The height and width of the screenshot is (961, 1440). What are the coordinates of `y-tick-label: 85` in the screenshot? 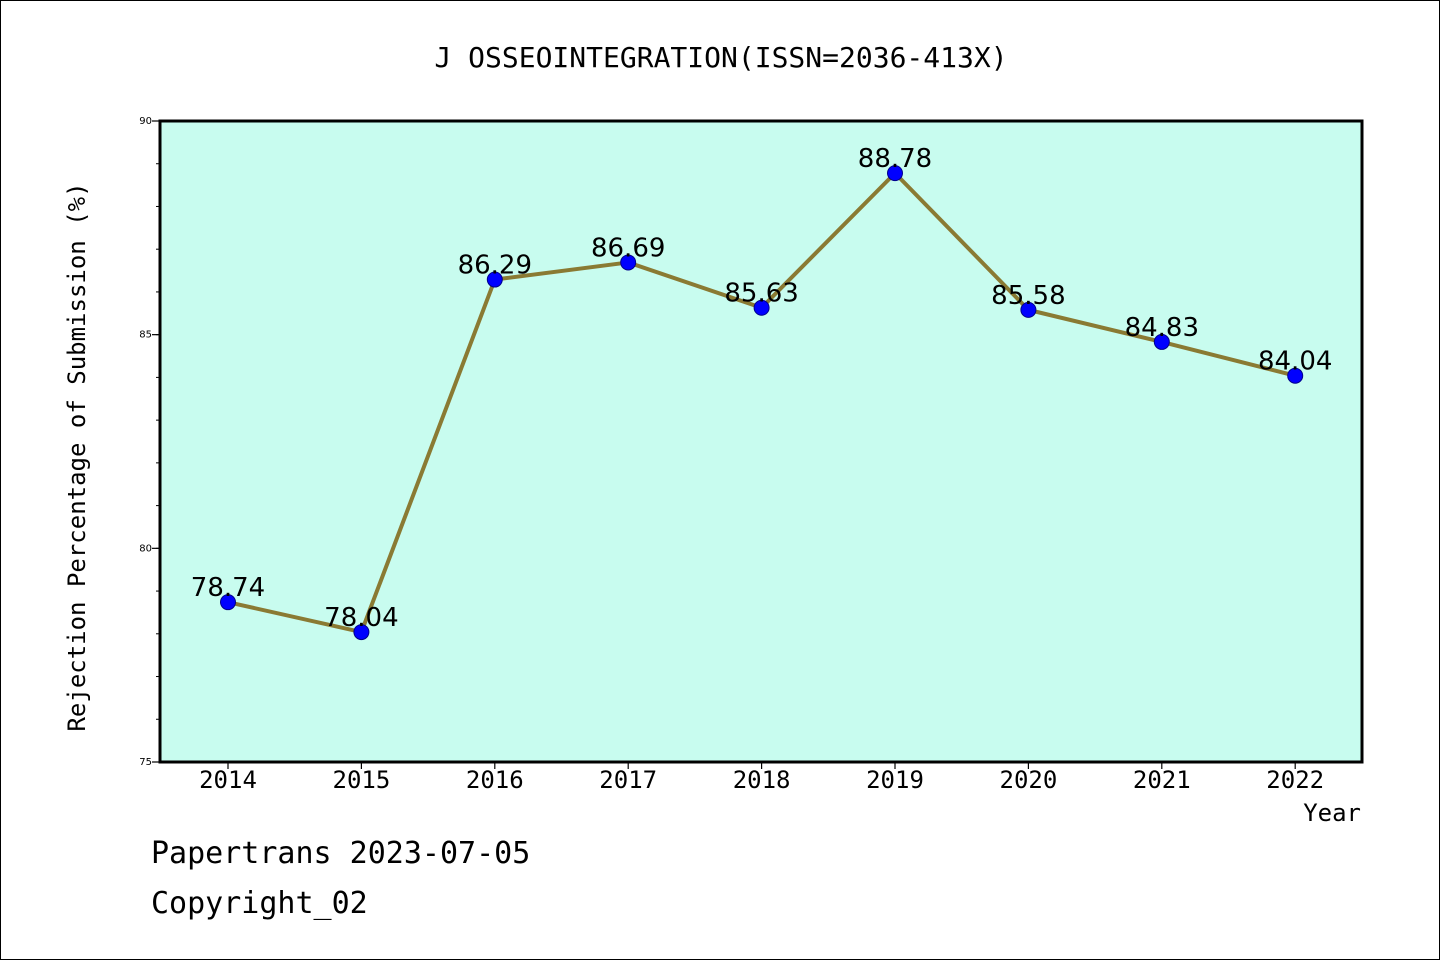 It's located at (145, 335).